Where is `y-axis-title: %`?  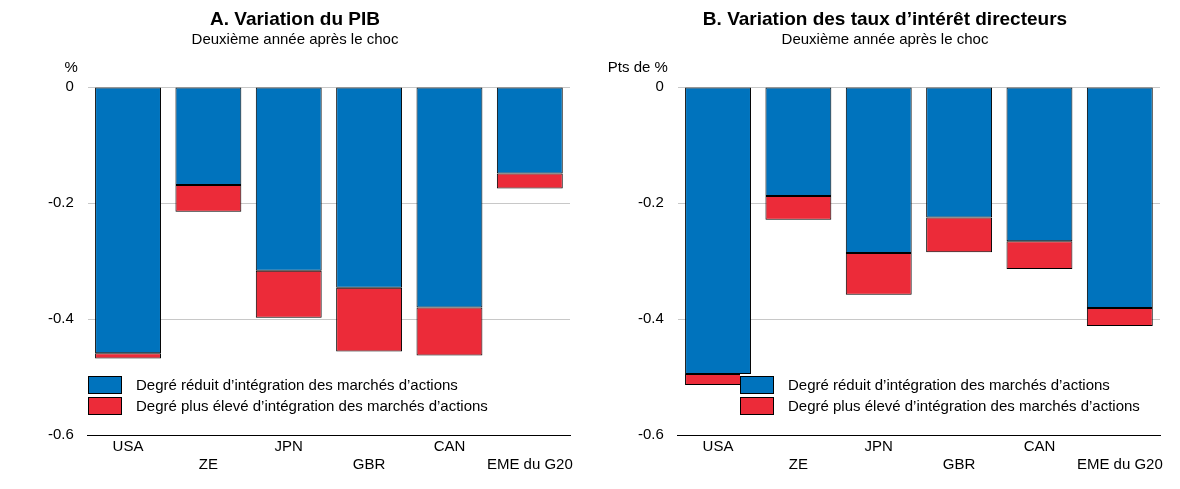
y-axis-title: % is located at coordinates (71, 66).